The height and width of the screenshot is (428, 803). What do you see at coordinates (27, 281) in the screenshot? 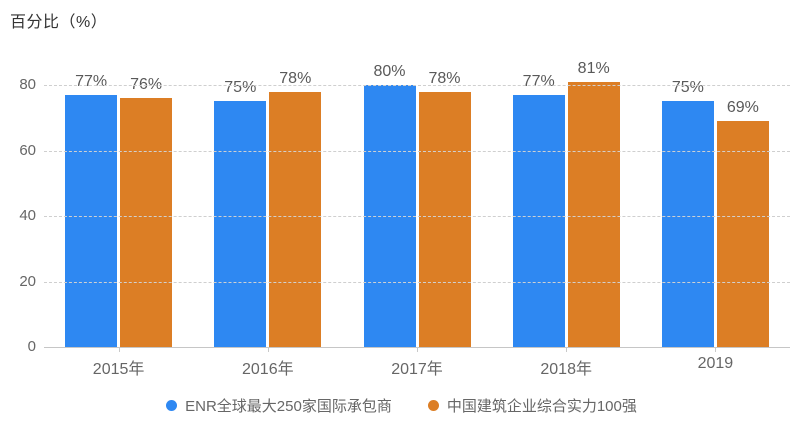
I see `y-axis-tick-label: 20` at bounding box center [27, 281].